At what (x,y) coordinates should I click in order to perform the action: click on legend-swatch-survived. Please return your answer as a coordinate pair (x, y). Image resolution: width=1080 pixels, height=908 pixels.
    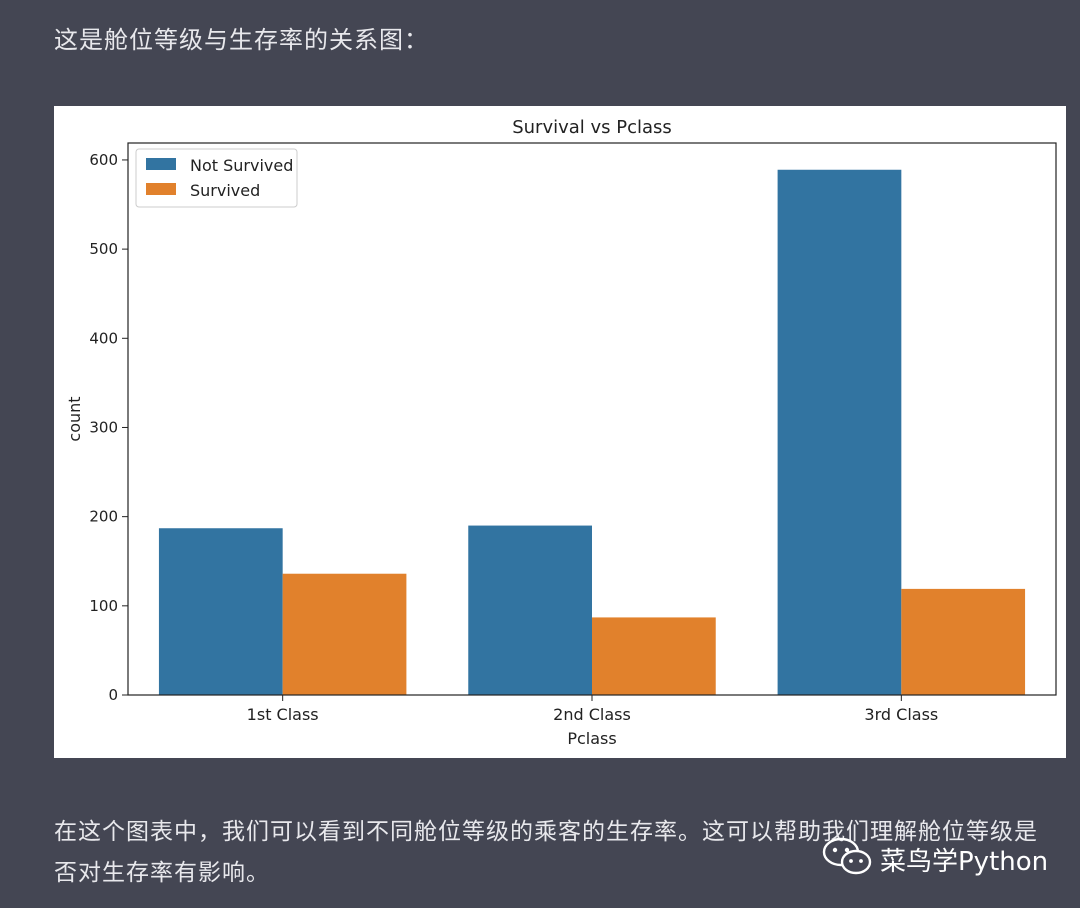
    Looking at the image, I should click on (161, 189).